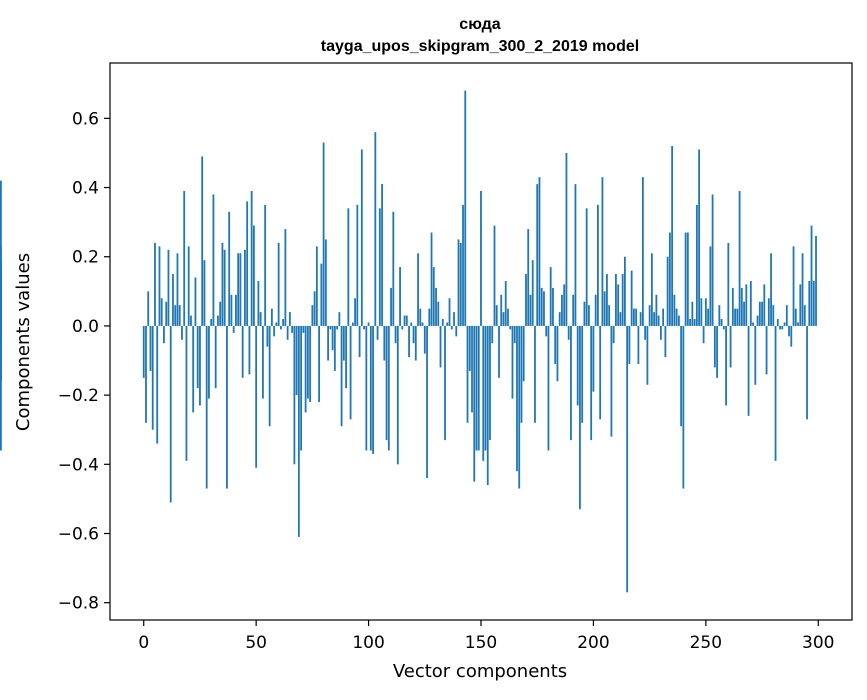 Image resolution: width=867 pixels, height=700 pixels. What do you see at coordinates (706, 643) in the screenshot?
I see `x-tick-label: 250` at bounding box center [706, 643].